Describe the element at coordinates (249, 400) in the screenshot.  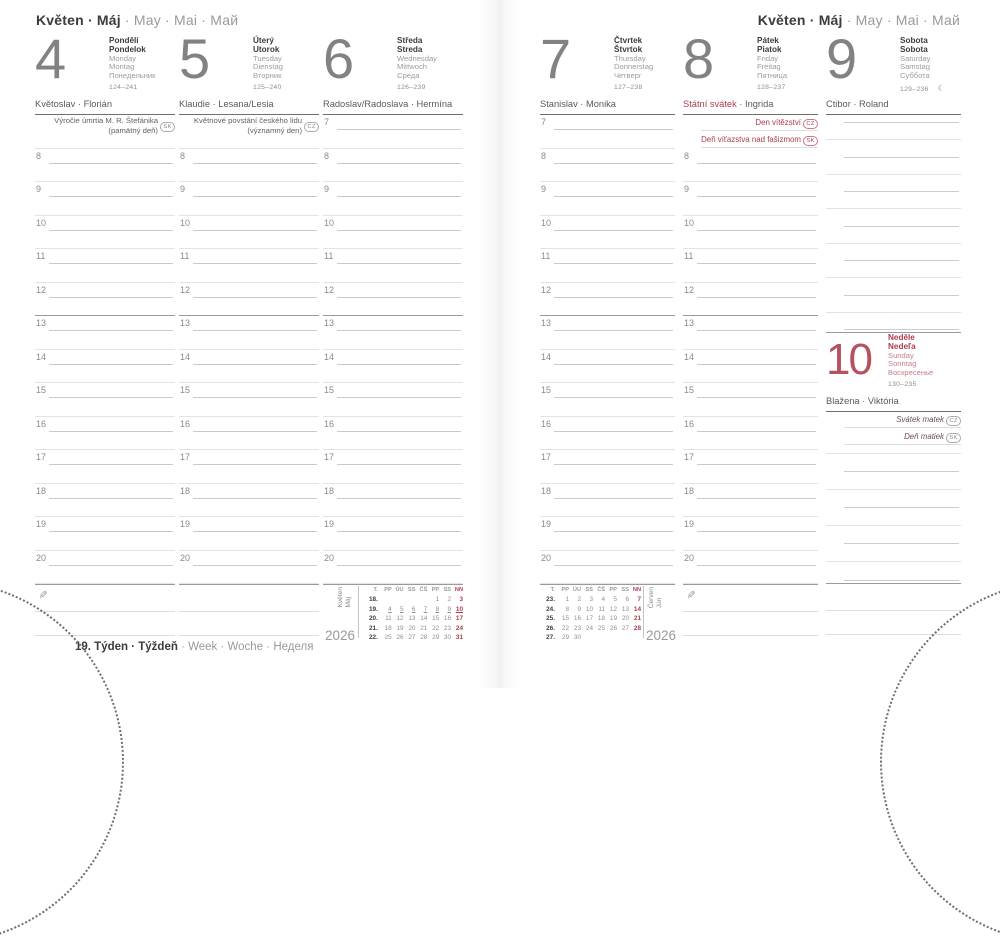
I see `hour-slot-15: 15` at that location.